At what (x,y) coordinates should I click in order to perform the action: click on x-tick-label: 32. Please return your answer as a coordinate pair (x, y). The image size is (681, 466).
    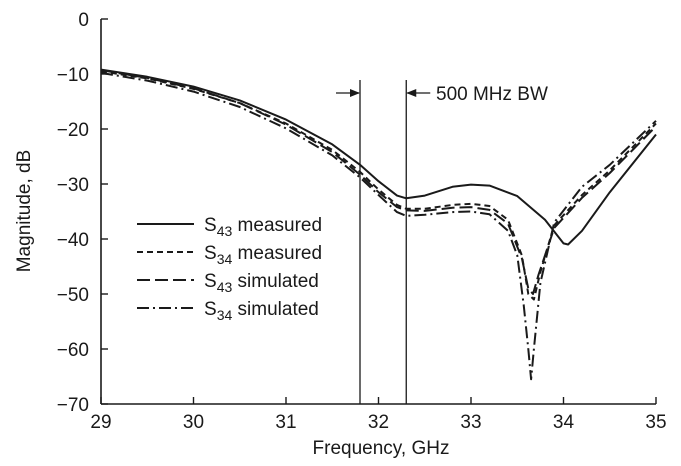
    Looking at the image, I should click on (378, 422).